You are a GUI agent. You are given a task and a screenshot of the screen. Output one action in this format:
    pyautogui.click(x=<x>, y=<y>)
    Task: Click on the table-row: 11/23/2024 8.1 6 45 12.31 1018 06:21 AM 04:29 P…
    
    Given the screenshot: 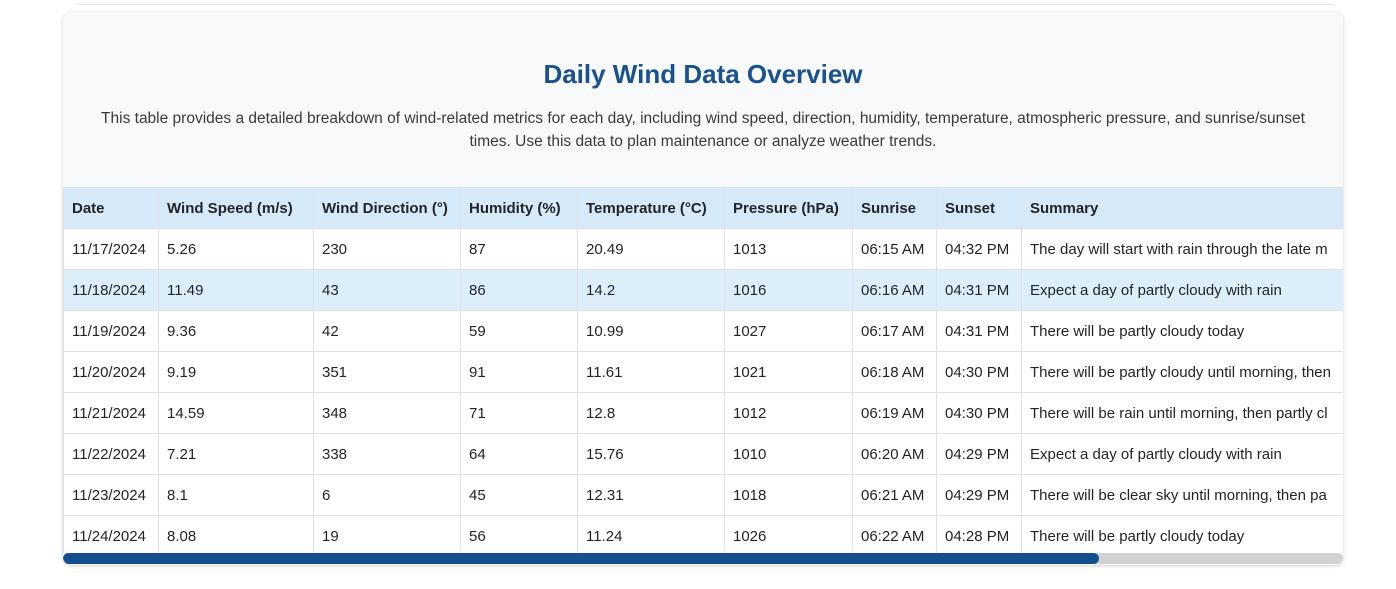 What is the action you would take?
    pyautogui.click(x=703, y=495)
    